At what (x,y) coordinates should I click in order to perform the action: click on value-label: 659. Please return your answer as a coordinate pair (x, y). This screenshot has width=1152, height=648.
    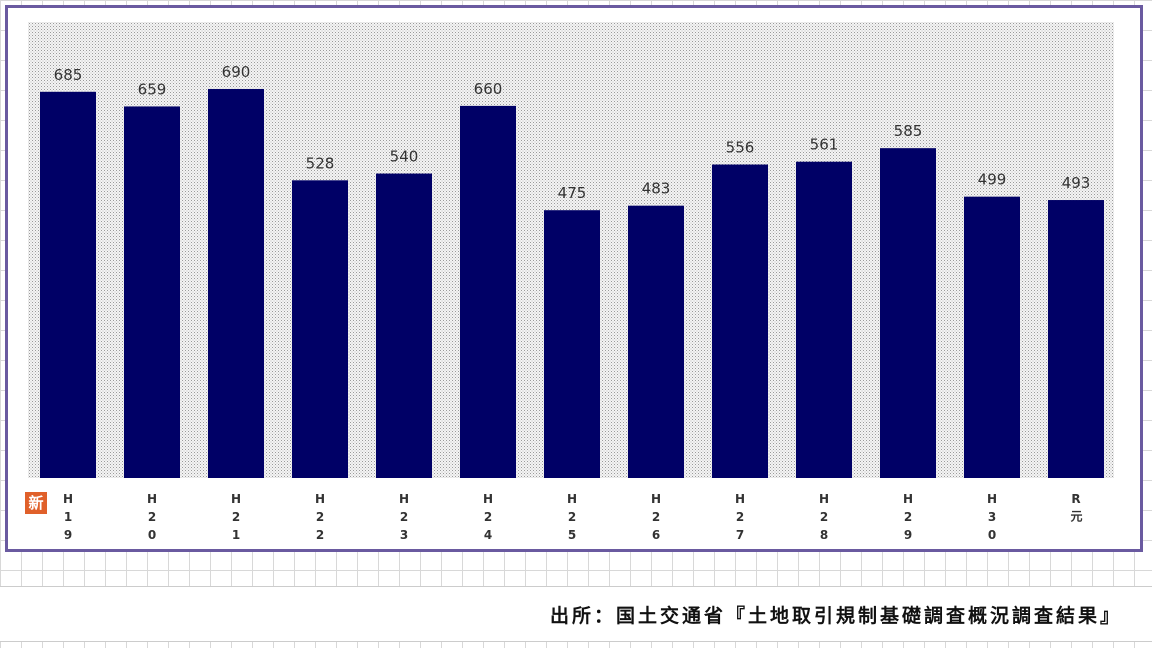
    Looking at the image, I should click on (152, 89).